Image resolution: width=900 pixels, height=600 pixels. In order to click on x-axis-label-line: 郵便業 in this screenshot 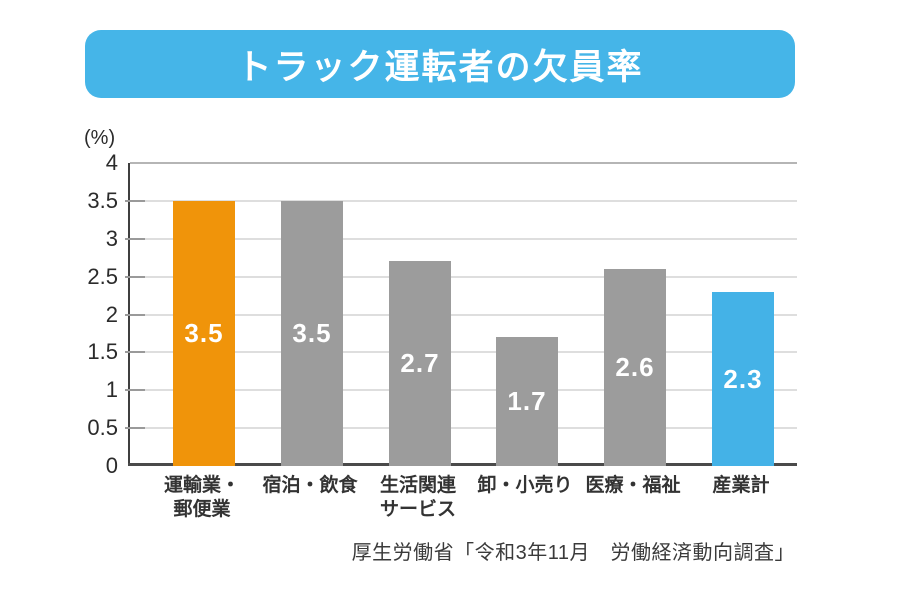, I will do `click(202, 509)`.